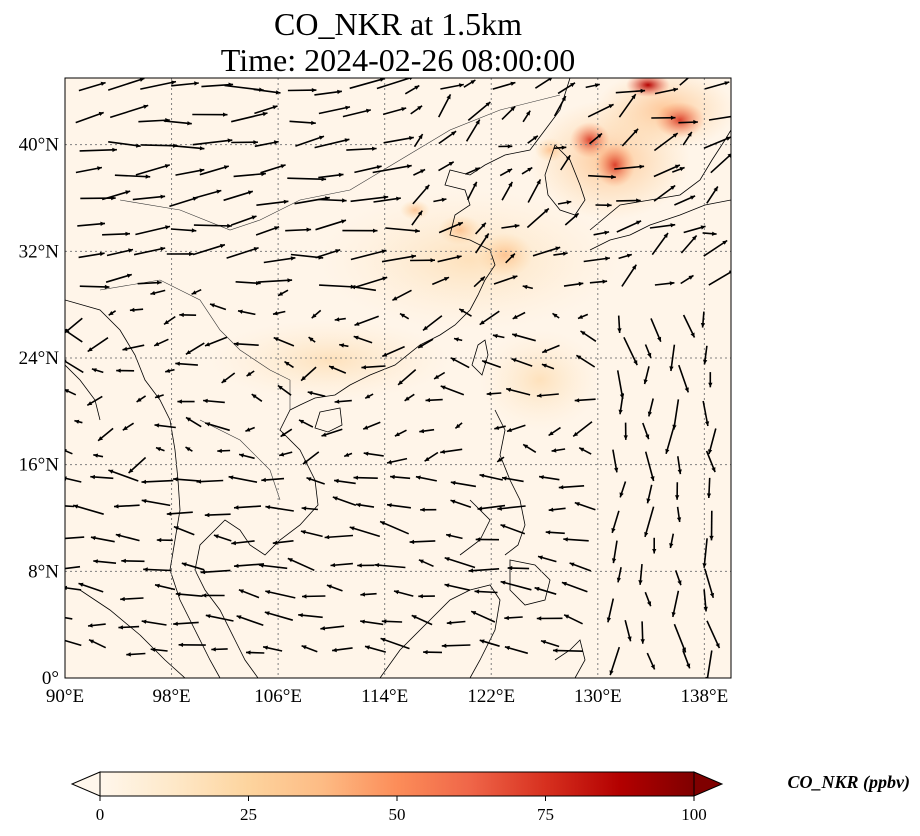 This screenshot has height=836, width=920. What do you see at coordinates (397, 814) in the screenshot?
I see `colorbar-tick-label: 50` at bounding box center [397, 814].